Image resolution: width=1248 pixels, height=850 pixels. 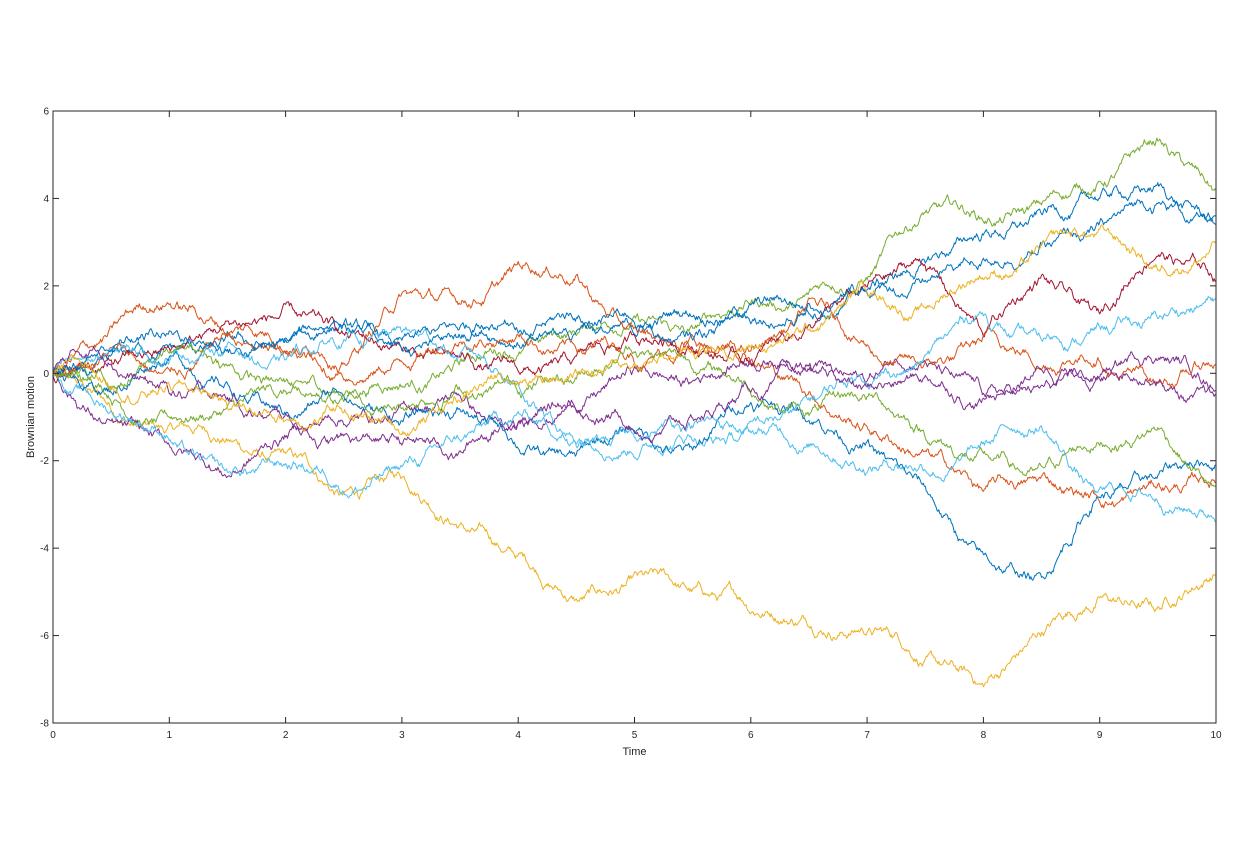 What do you see at coordinates (44, 636) in the screenshot?
I see `y-tick-label: -6` at bounding box center [44, 636].